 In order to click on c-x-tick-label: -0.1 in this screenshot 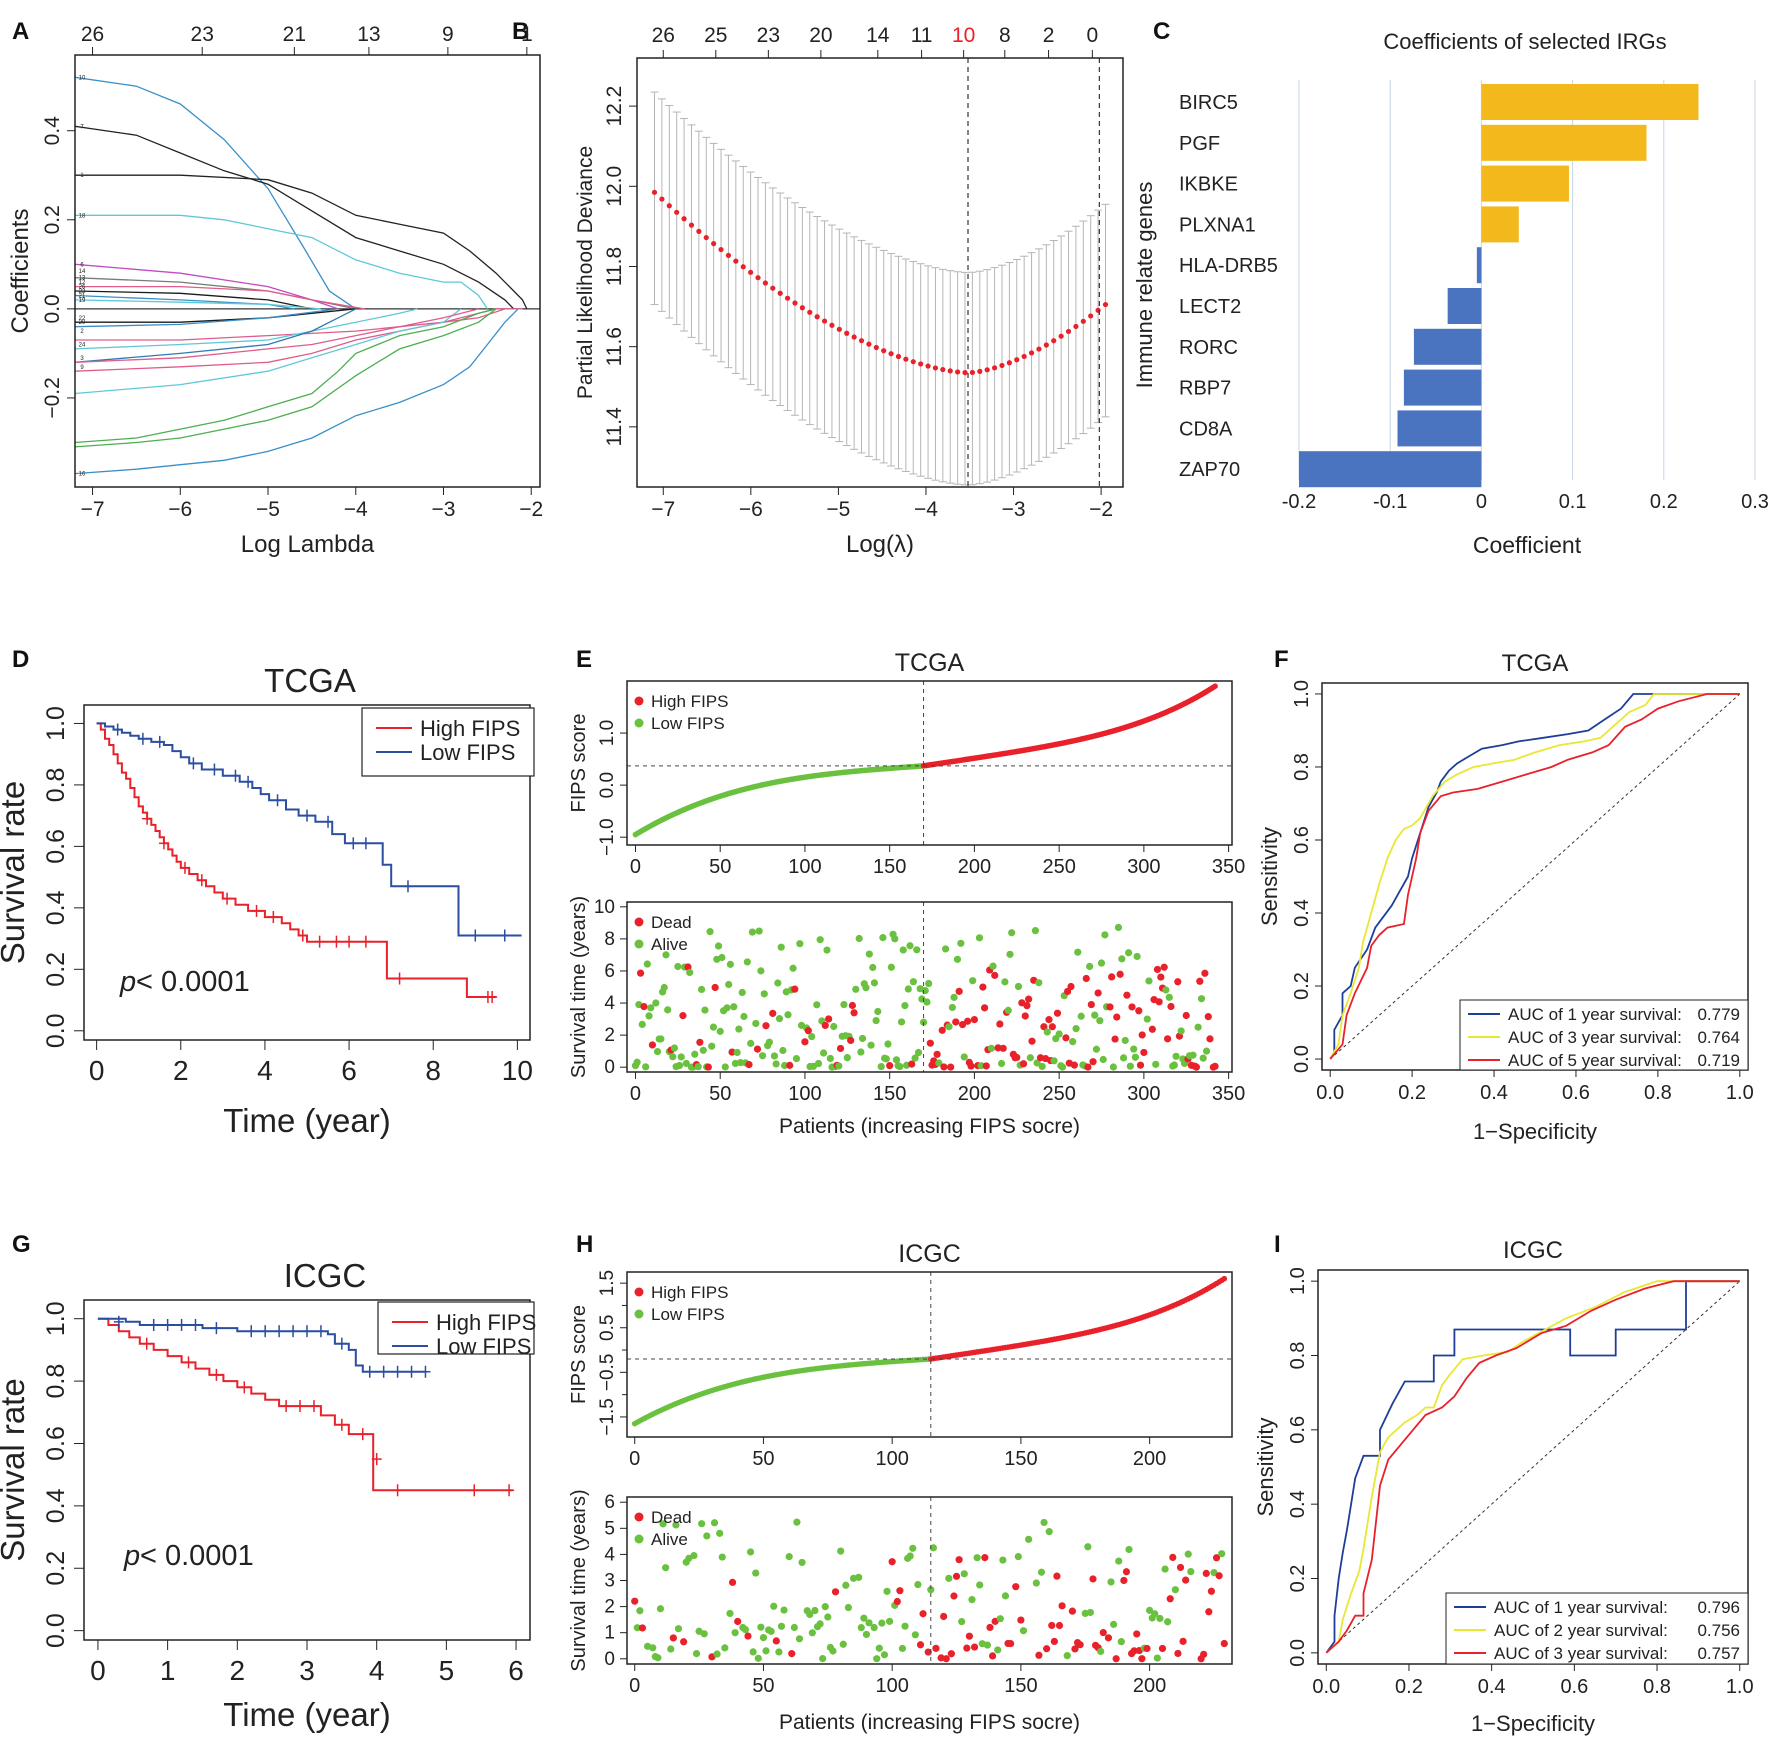, I will do `click(1390, 502)`.